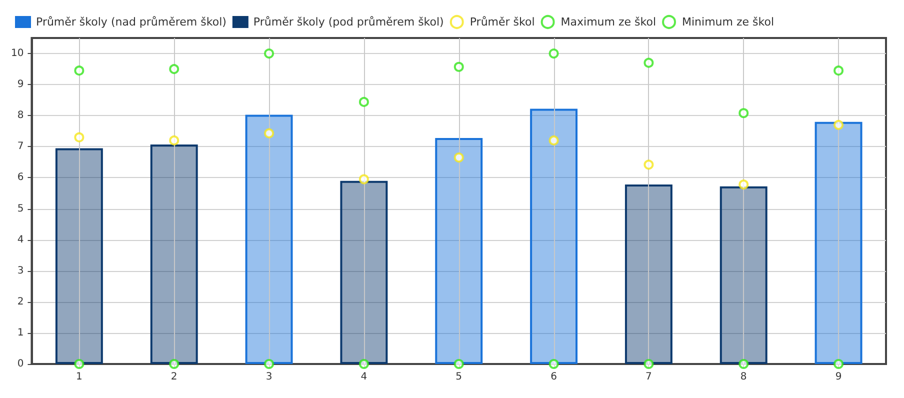 The image size is (904, 398). Describe the element at coordinates (348, 22) in the screenshot. I see `legend-label: Průměr školy (pod průměrem škol)` at that location.